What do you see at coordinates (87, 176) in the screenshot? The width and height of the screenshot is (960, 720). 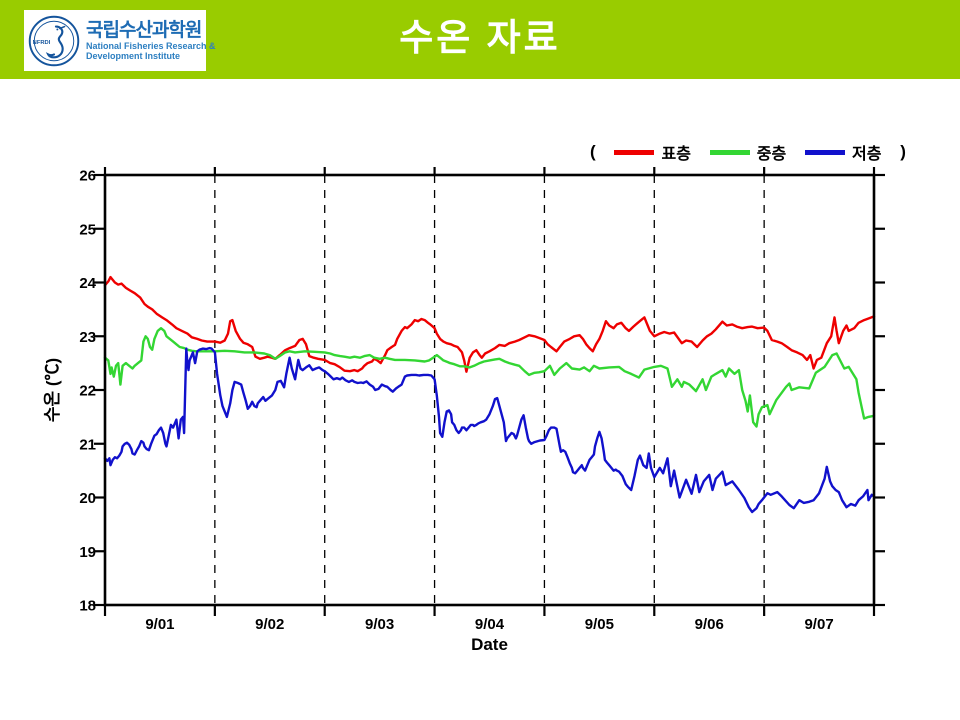 I see `y-tick-label-26: 26` at bounding box center [87, 176].